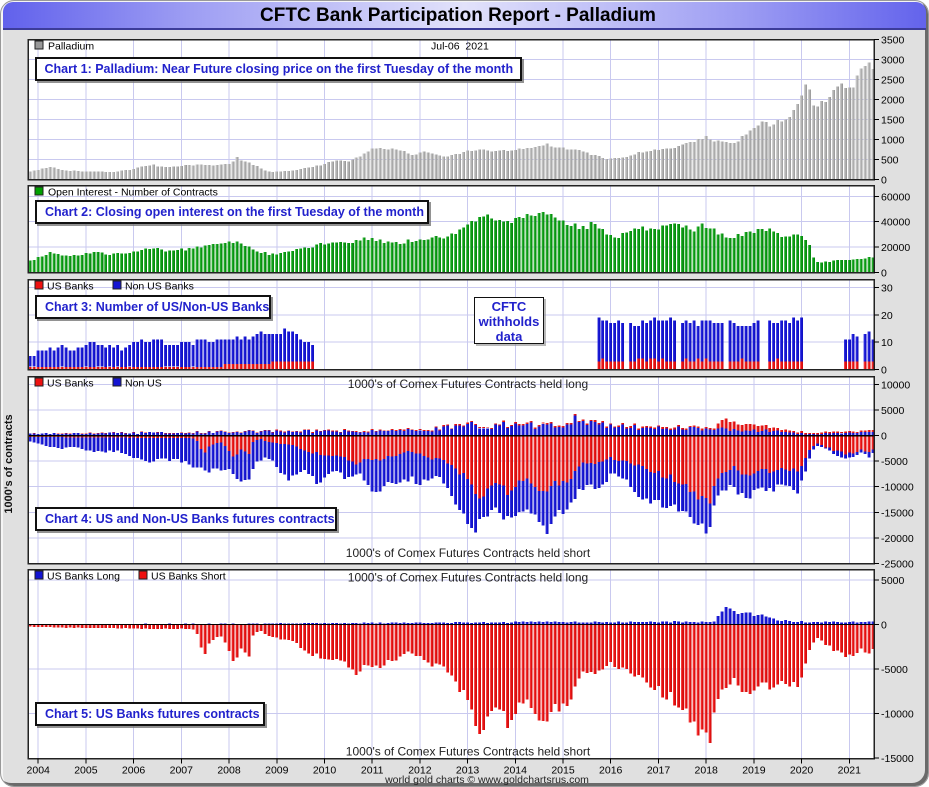  What do you see at coordinates (9, 463) in the screenshot?
I see `svg-text: 1000's of contracts` at bounding box center [9, 463].